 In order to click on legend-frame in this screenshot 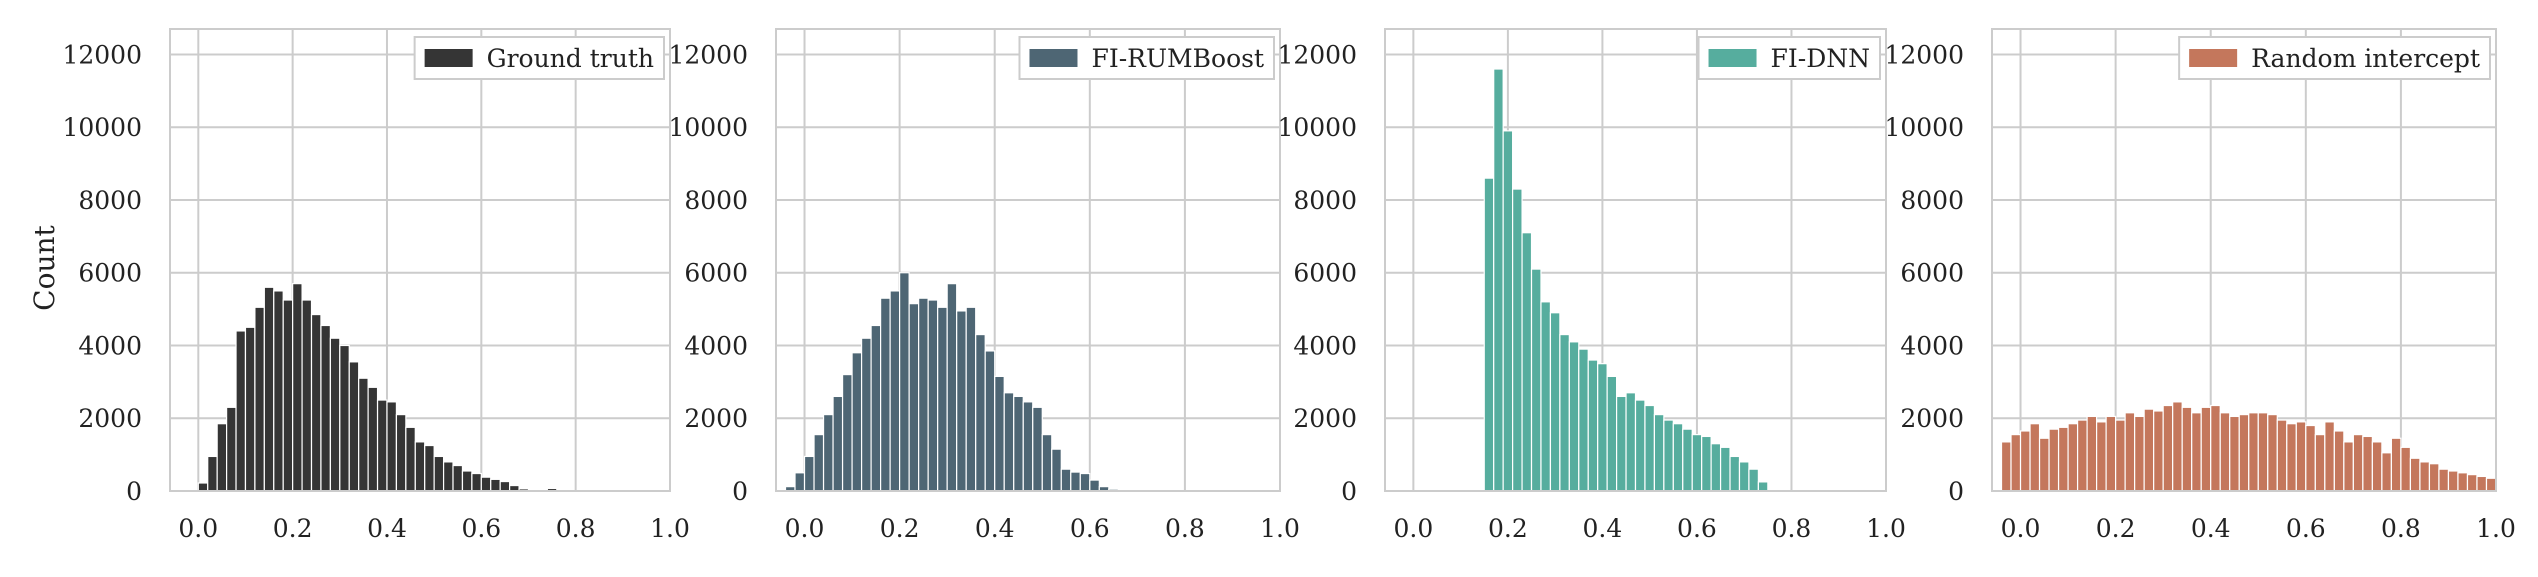, I will do `click(539, 58)`.